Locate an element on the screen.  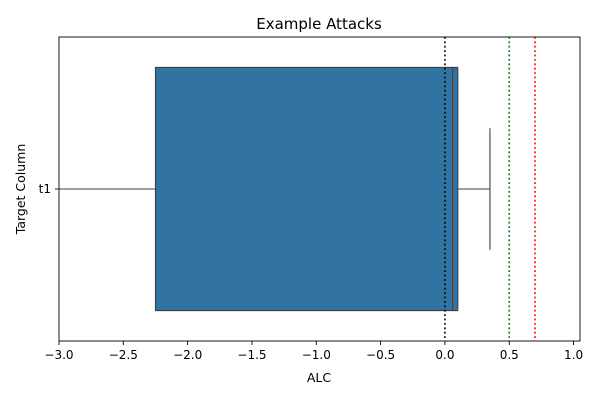
x-axis: −3.0 −2.5 −2.0 −1.5 −1.0 −0.5 0.0 0.5 1.0 is located at coordinates (313, 351).